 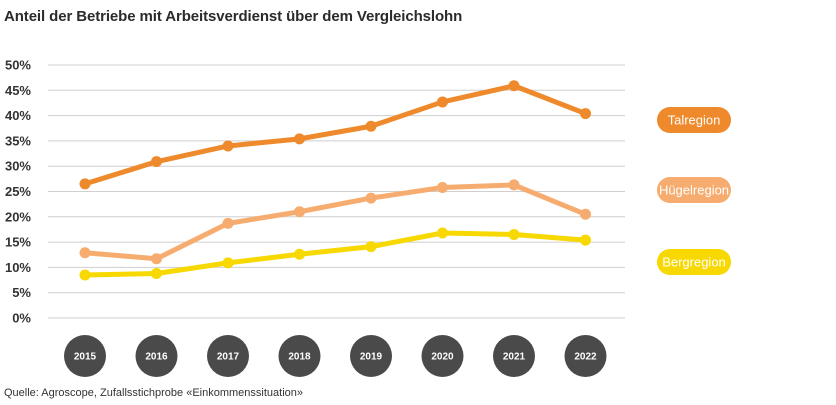 I want to click on legend: Talregion Hügelregion Bergregion, so click(x=694, y=191).